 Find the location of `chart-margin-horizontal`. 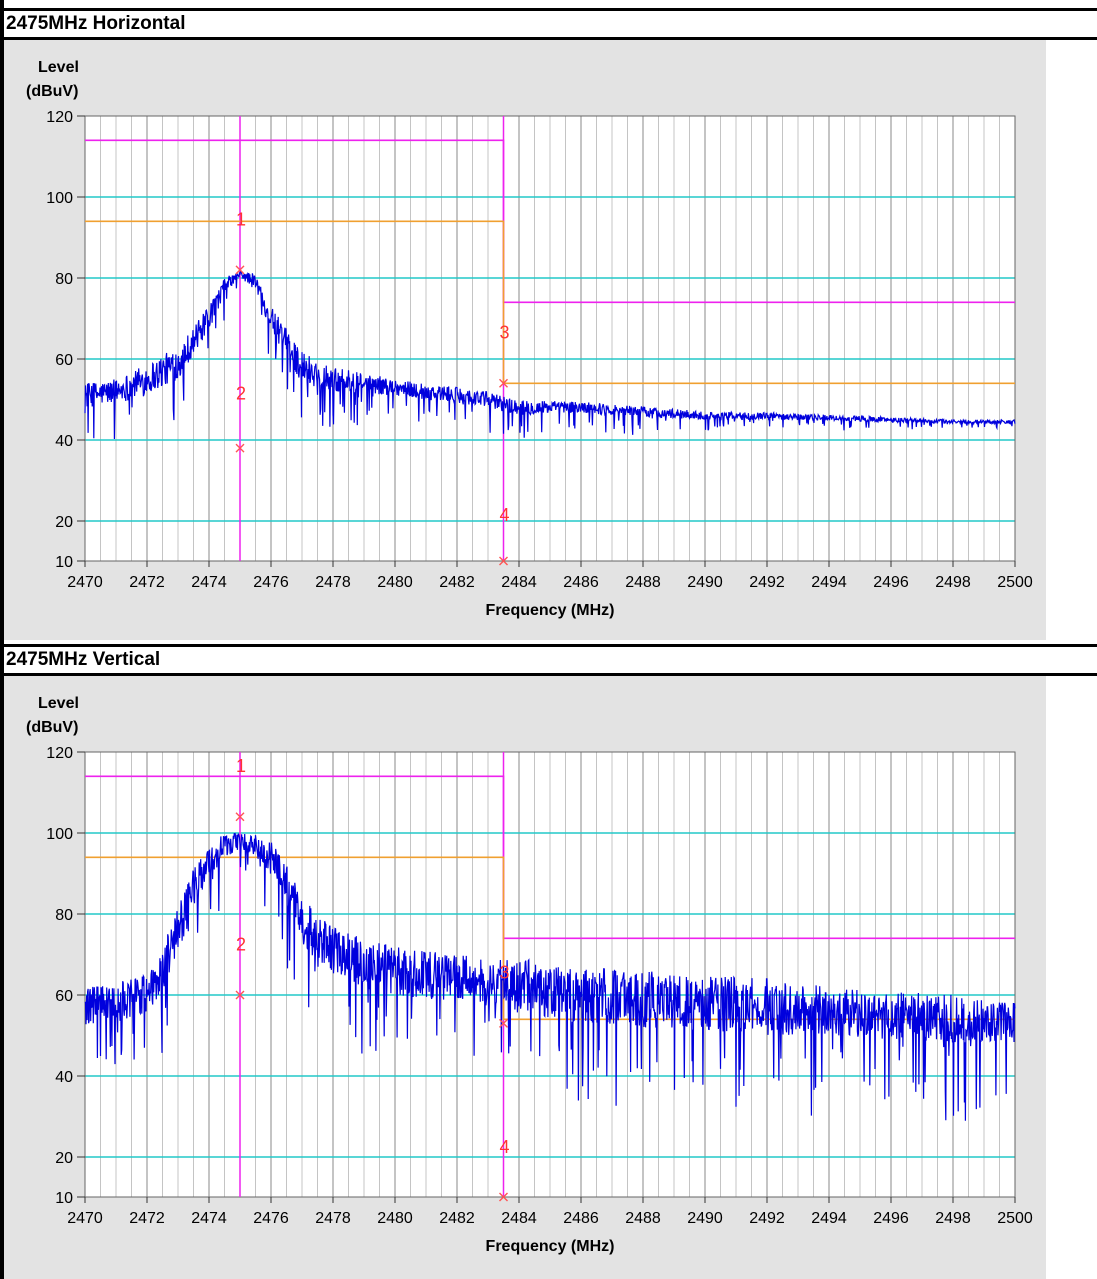

chart-margin-horizontal is located at coordinates (1071, 340).